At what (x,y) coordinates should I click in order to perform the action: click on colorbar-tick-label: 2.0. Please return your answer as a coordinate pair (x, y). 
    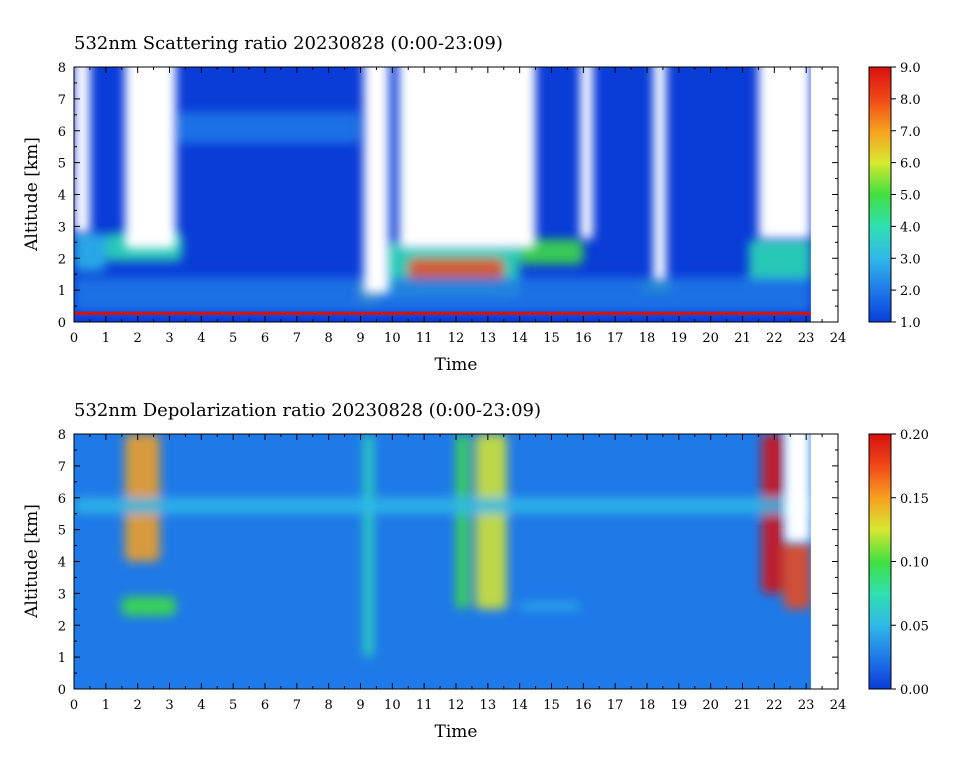
    Looking at the image, I should click on (910, 291).